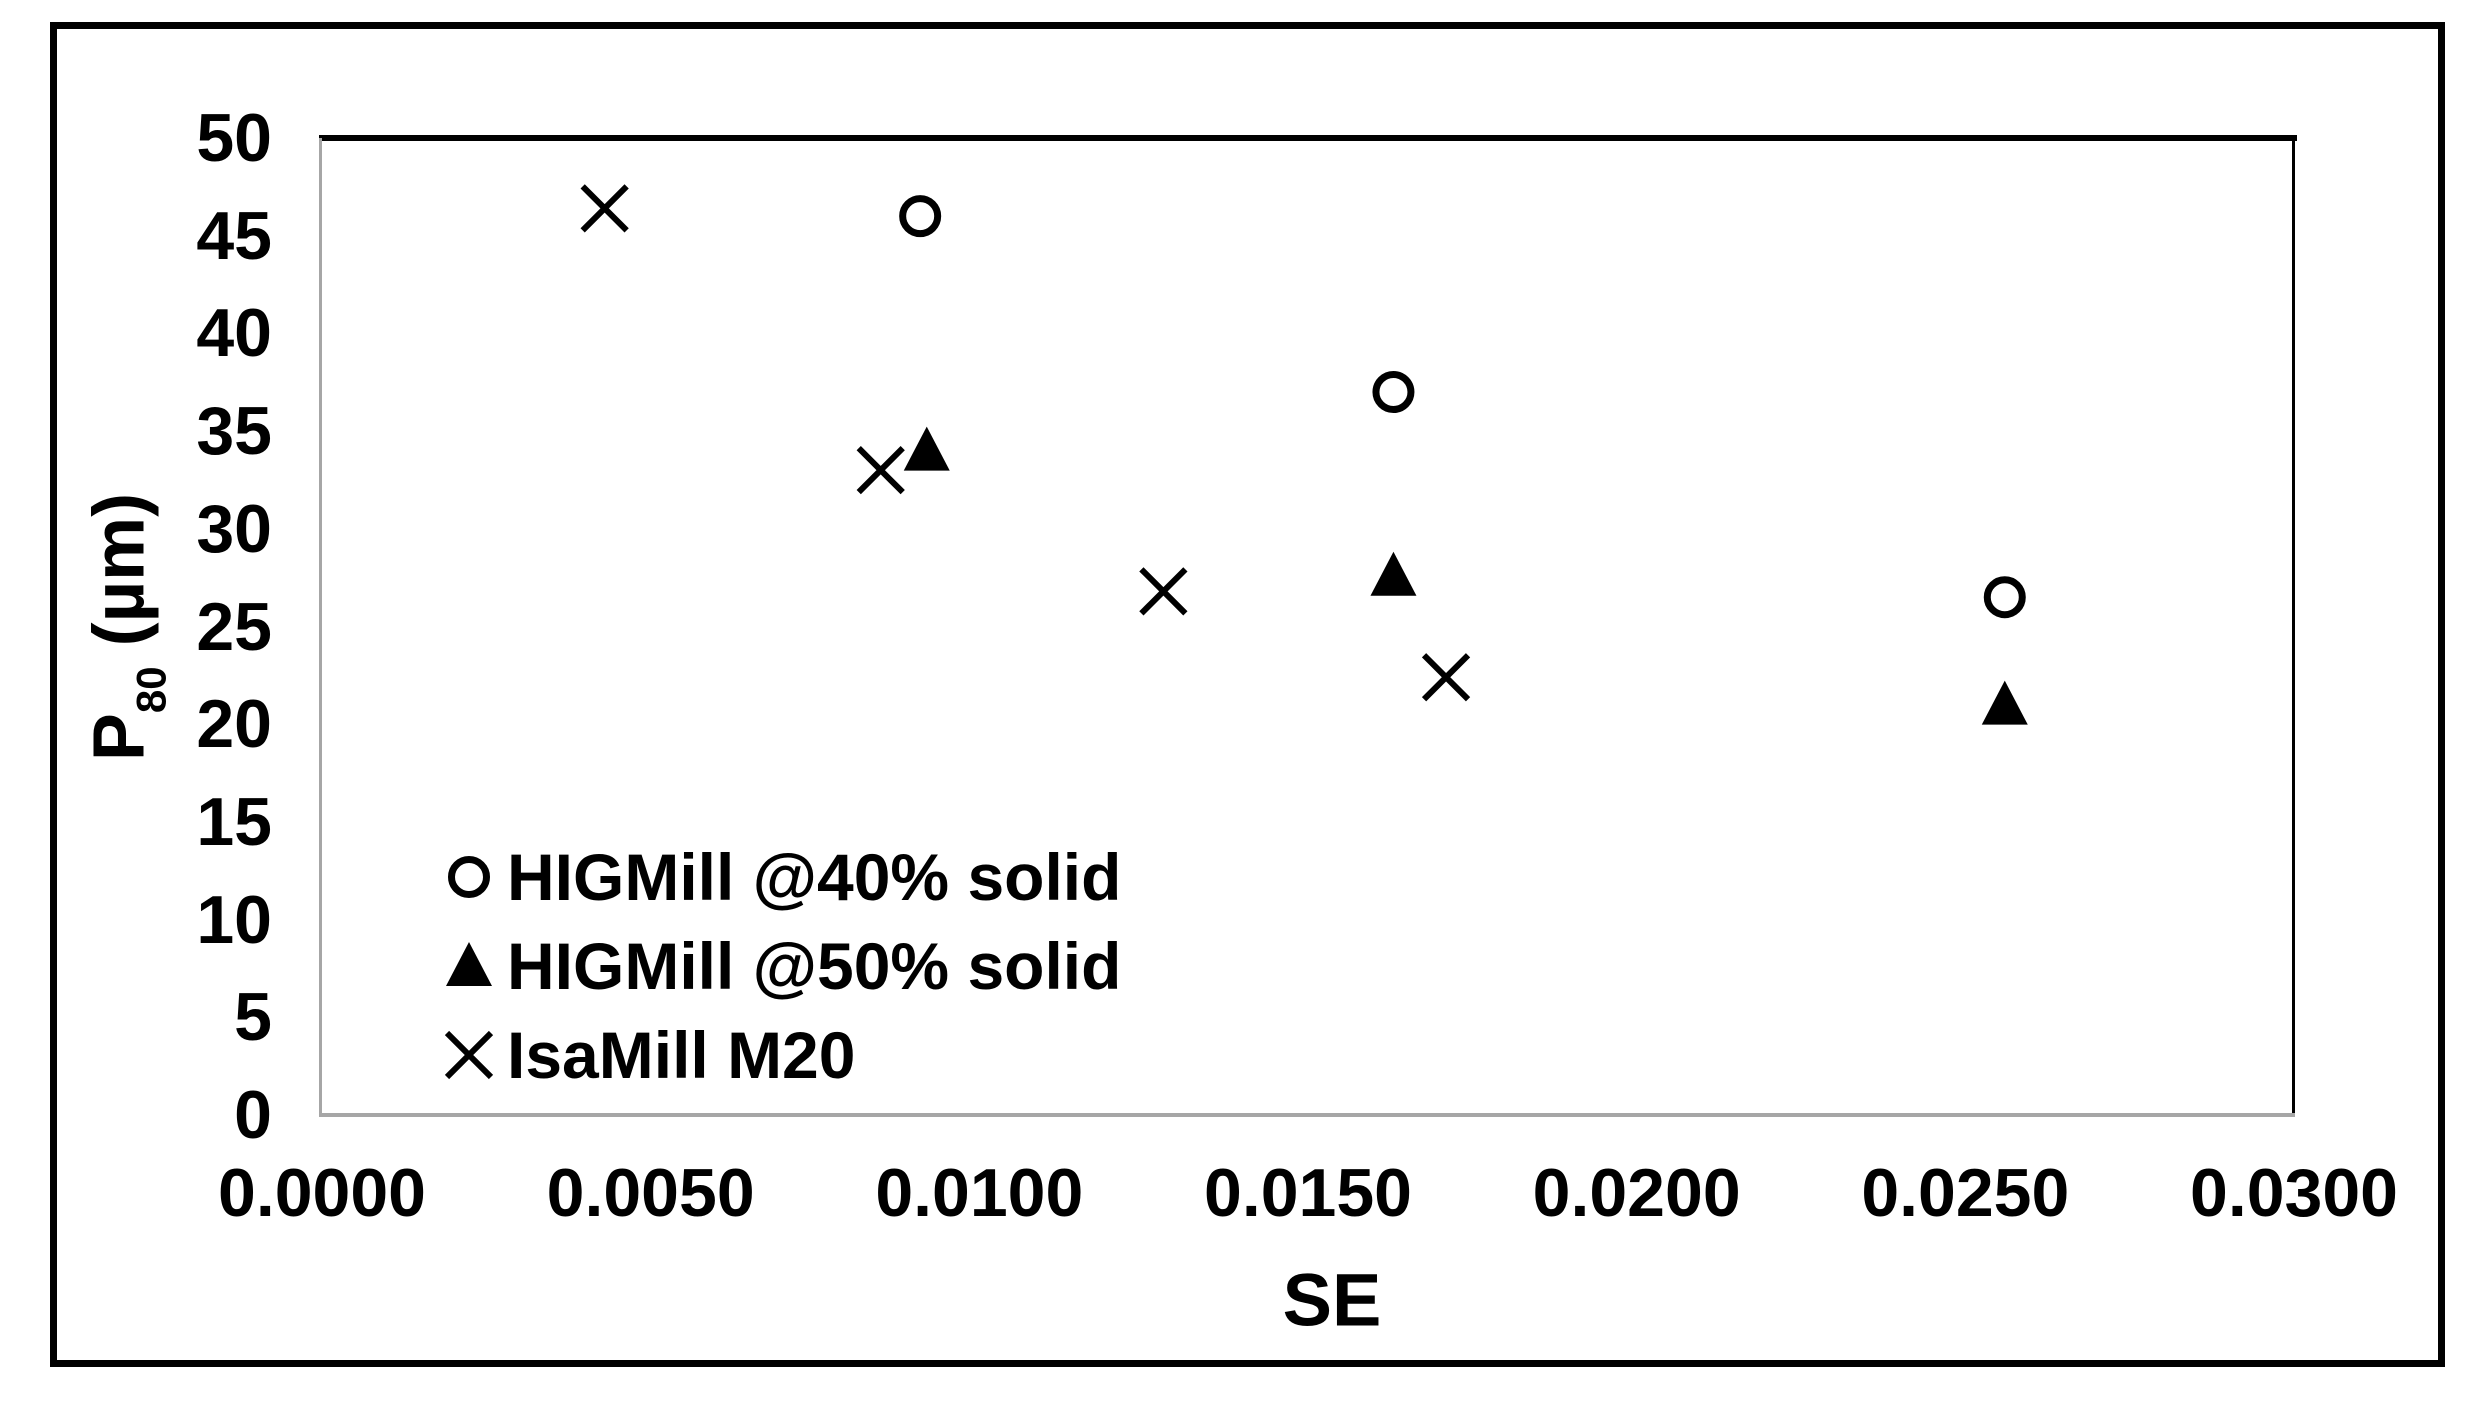 This screenshot has height=1416, width=2486. What do you see at coordinates (1308, 138) in the screenshot?
I see `plot-top-border` at bounding box center [1308, 138].